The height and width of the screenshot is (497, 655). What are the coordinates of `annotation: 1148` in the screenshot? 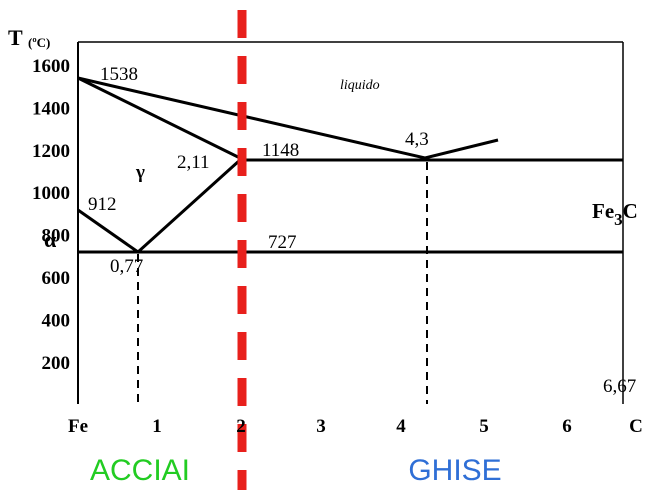 It's located at (280, 150).